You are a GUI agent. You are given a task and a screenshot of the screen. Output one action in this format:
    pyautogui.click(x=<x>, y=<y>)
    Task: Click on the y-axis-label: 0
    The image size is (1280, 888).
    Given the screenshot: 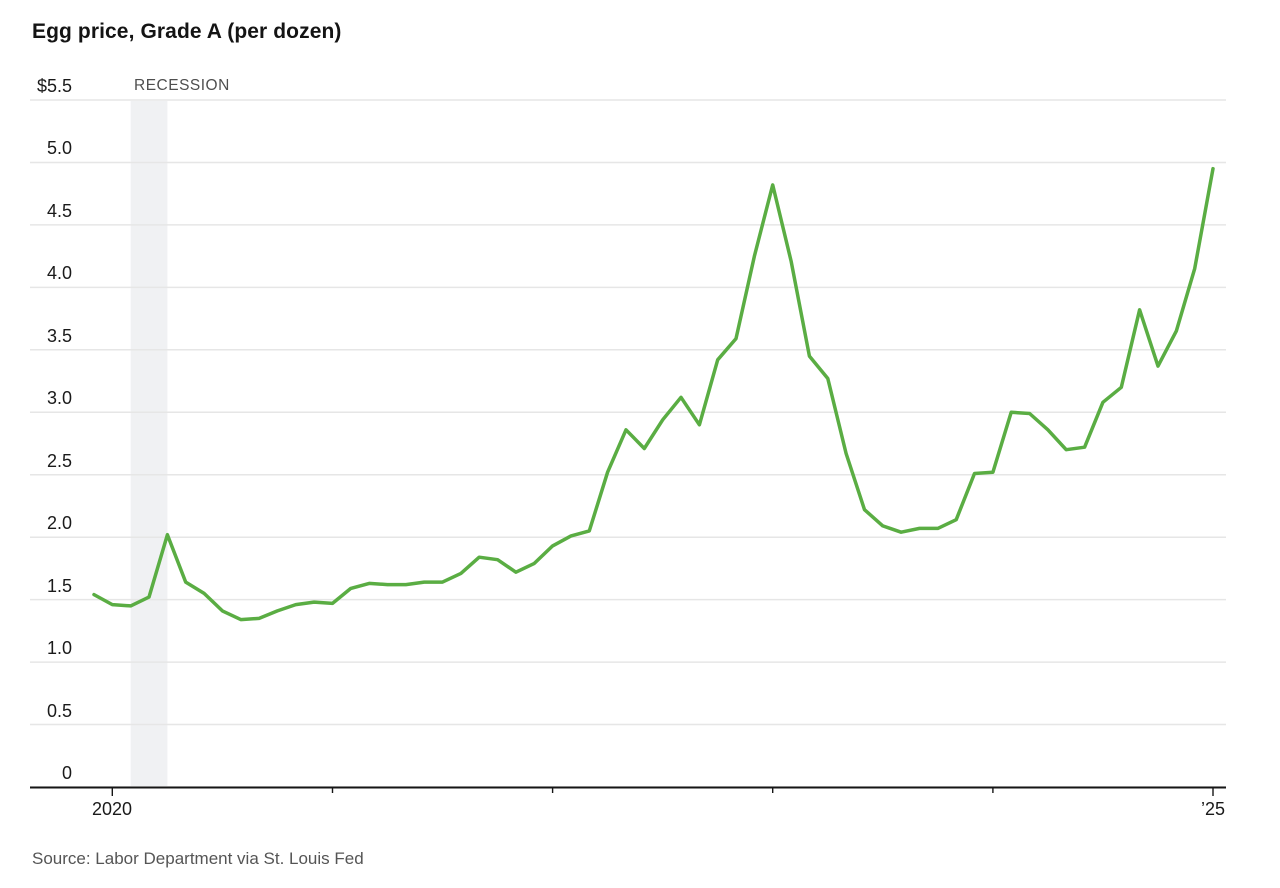 What is the action you would take?
    pyautogui.click(x=66, y=773)
    